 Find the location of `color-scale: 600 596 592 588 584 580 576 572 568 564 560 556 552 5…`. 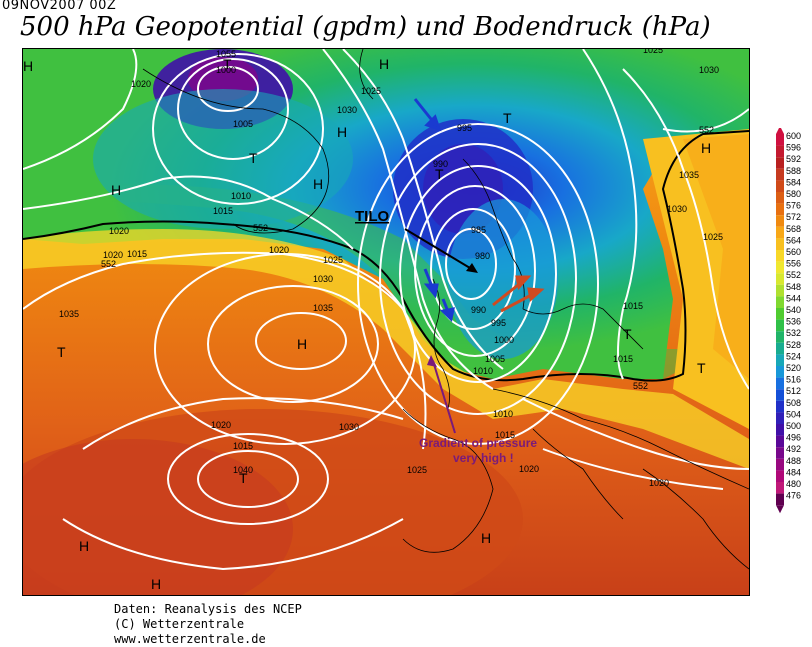

color-scale: 600 596 592 588 584 580 576 572 568 564 560 556 552 5… is located at coordinates (786, 324).